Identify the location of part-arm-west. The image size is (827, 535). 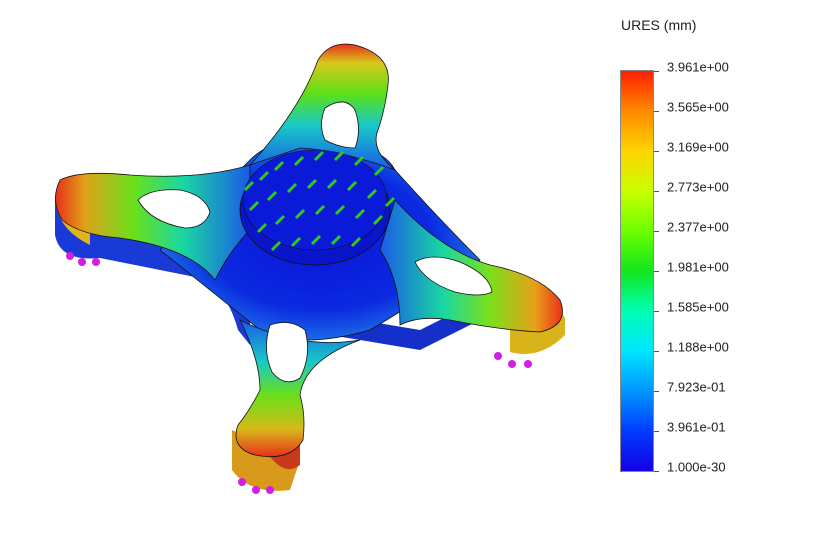
(153, 222).